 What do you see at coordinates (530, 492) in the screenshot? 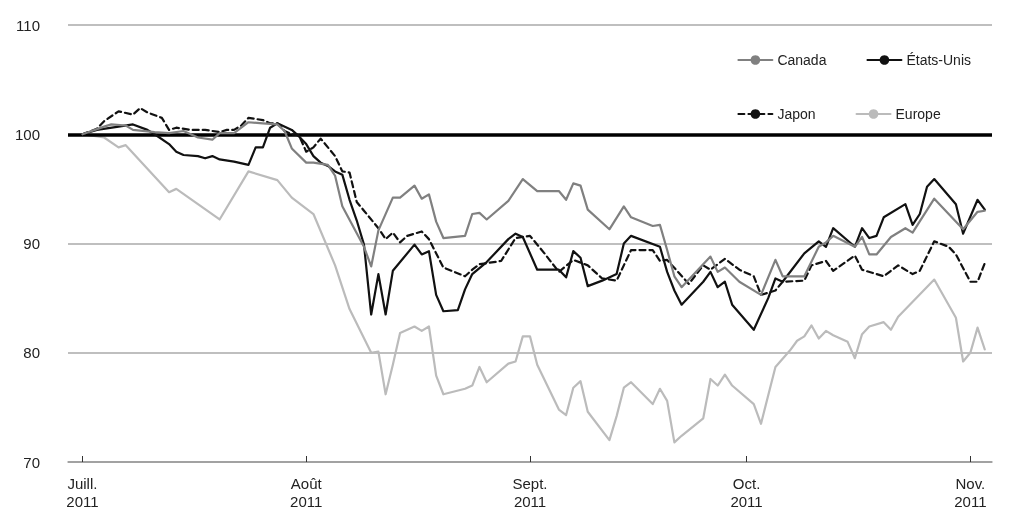
I see `x-tick-label: Sept. 2011` at bounding box center [530, 492].